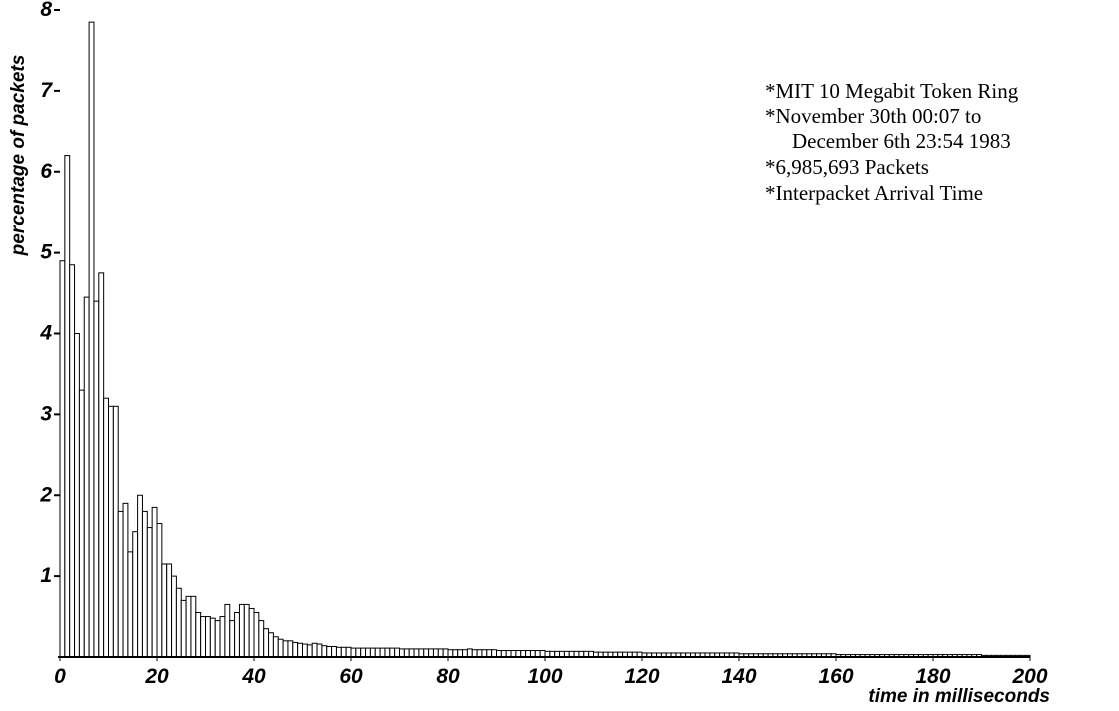 This screenshot has width=1119, height=711. What do you see at coordinates (46, 575) in the screenshot?
I see `y-tick-label: 1` at bounding box center [46, 575].